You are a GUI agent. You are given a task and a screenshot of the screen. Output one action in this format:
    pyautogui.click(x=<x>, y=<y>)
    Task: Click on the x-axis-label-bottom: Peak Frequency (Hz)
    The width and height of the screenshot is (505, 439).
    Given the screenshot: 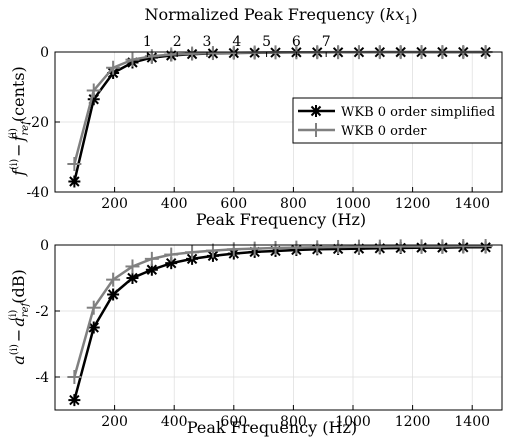 What is the action you would take?
    pyautogui.click(x=272, y=427)
    